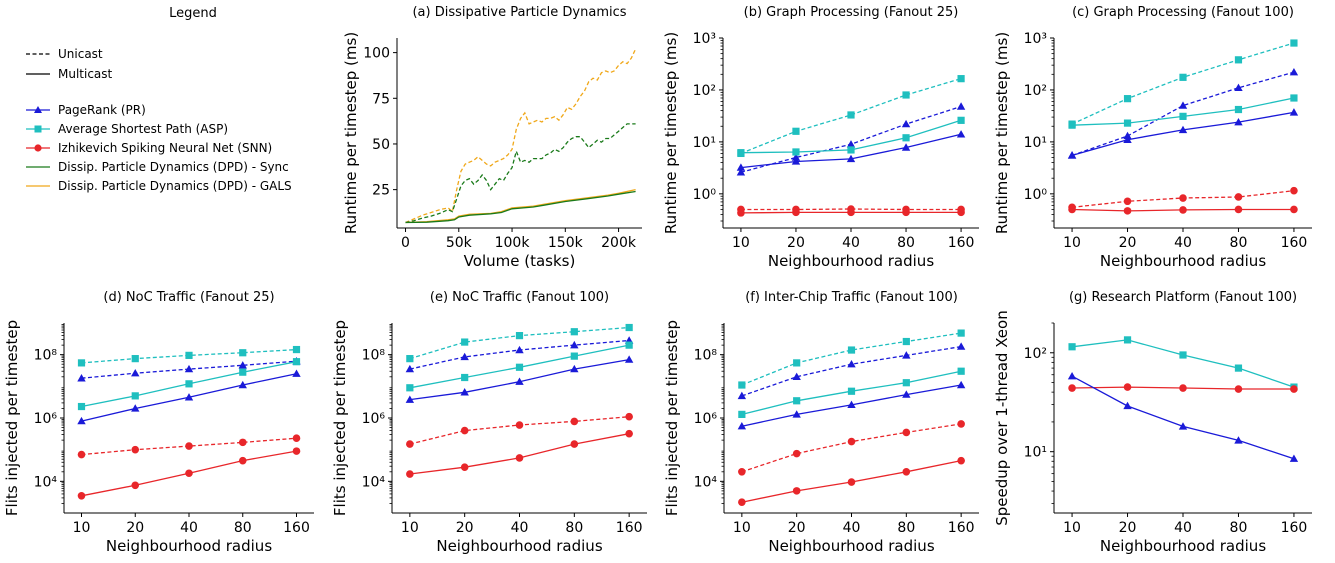 The image size is (1335, 563). I want to click on panel-g-y-ticks: 10¹ 10², so click(1039, 413).